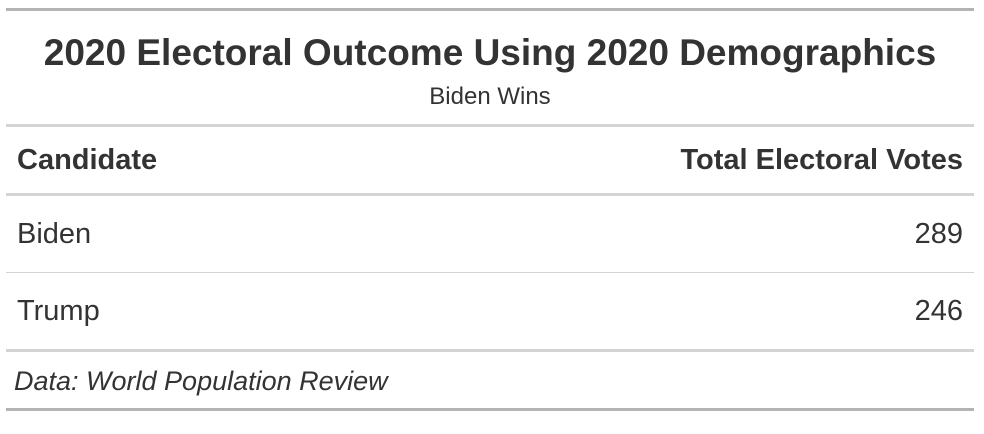 This screenshot has height=434, width=984. I want to click on column-header-candidate: Candidate, so click(174, 161).